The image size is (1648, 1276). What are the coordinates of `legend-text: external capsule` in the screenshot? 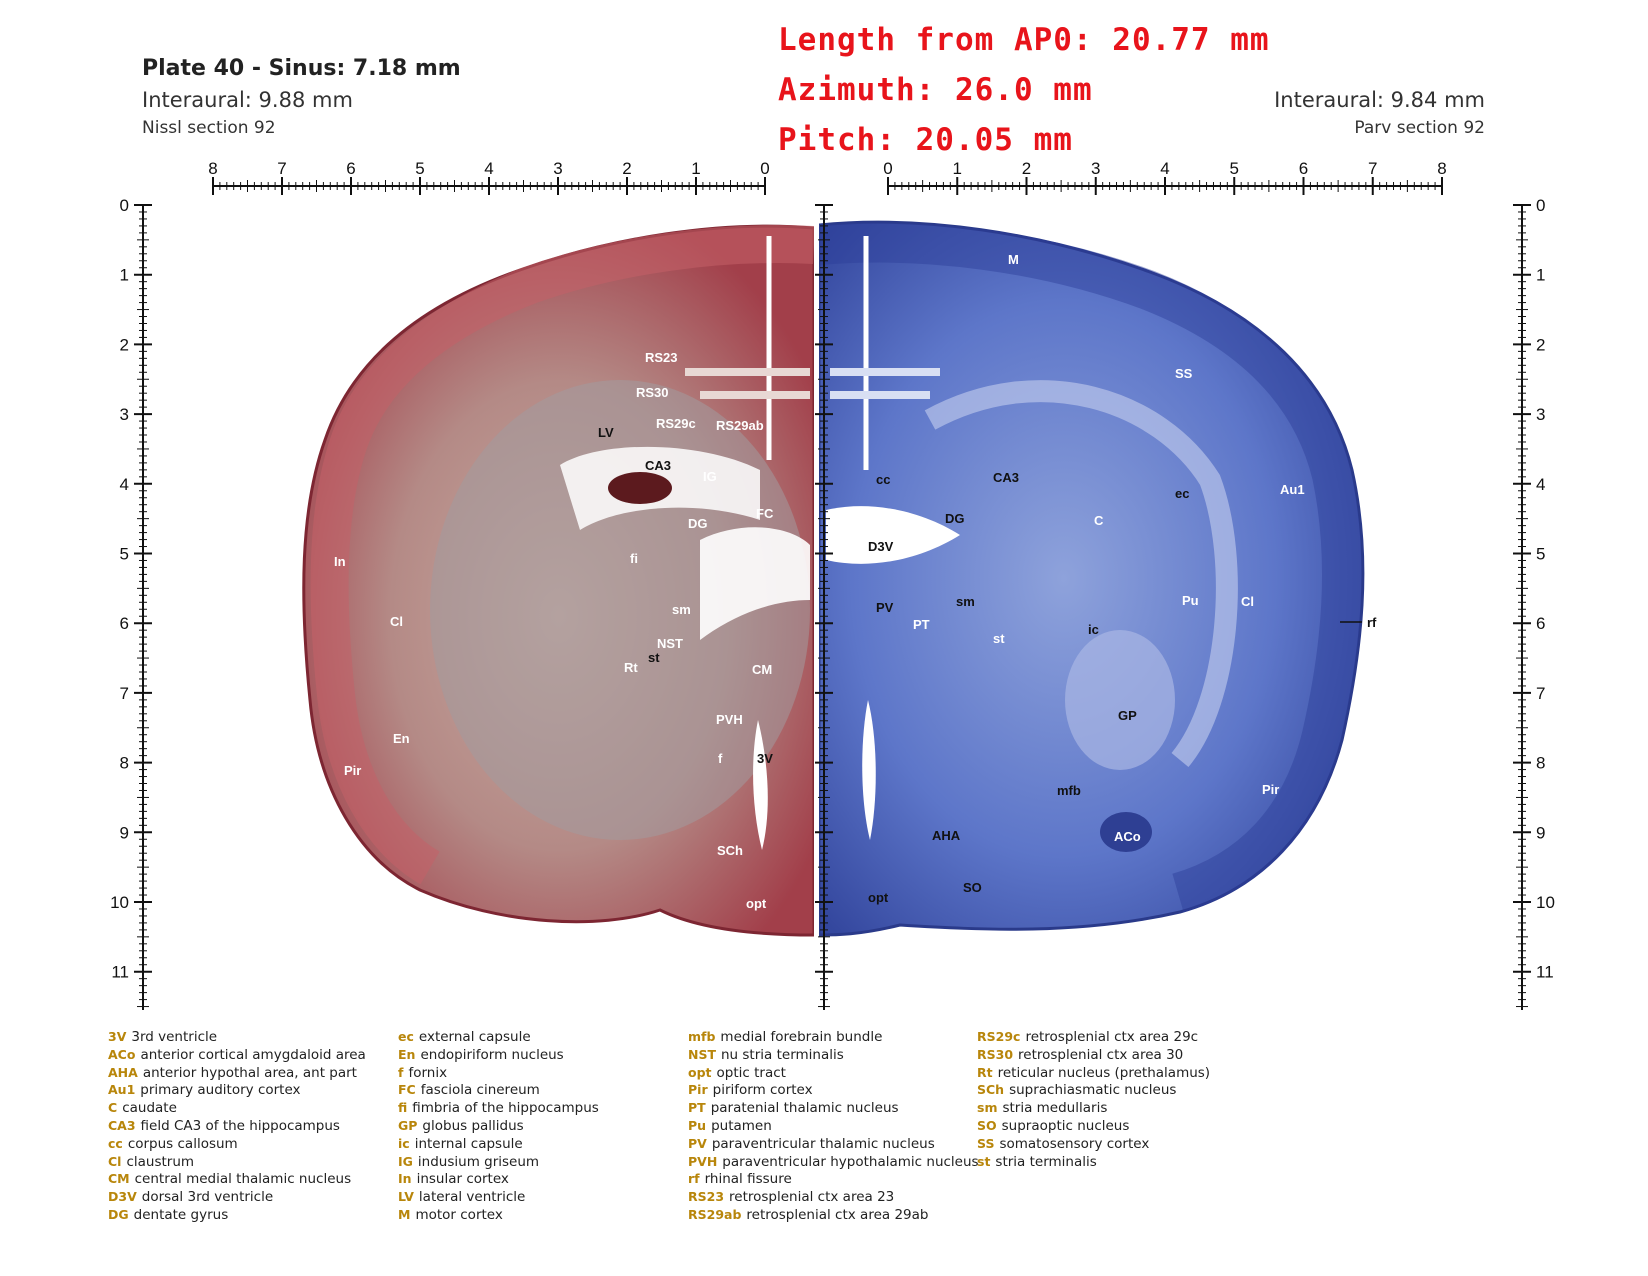 It's located at (474, 1037).